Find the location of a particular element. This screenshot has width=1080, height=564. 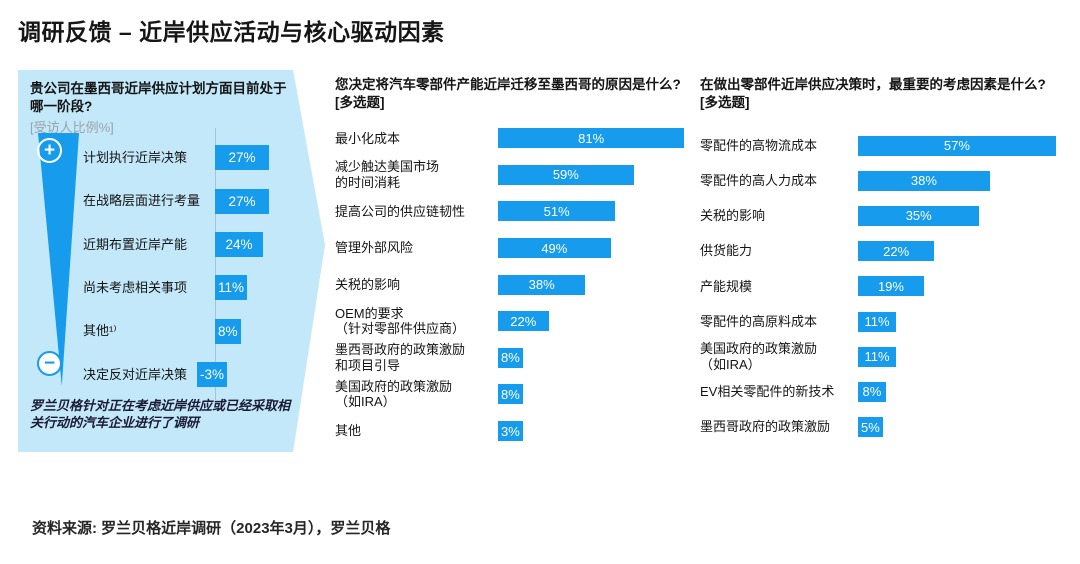

bar: 51% is located at coordinates (557, 211).